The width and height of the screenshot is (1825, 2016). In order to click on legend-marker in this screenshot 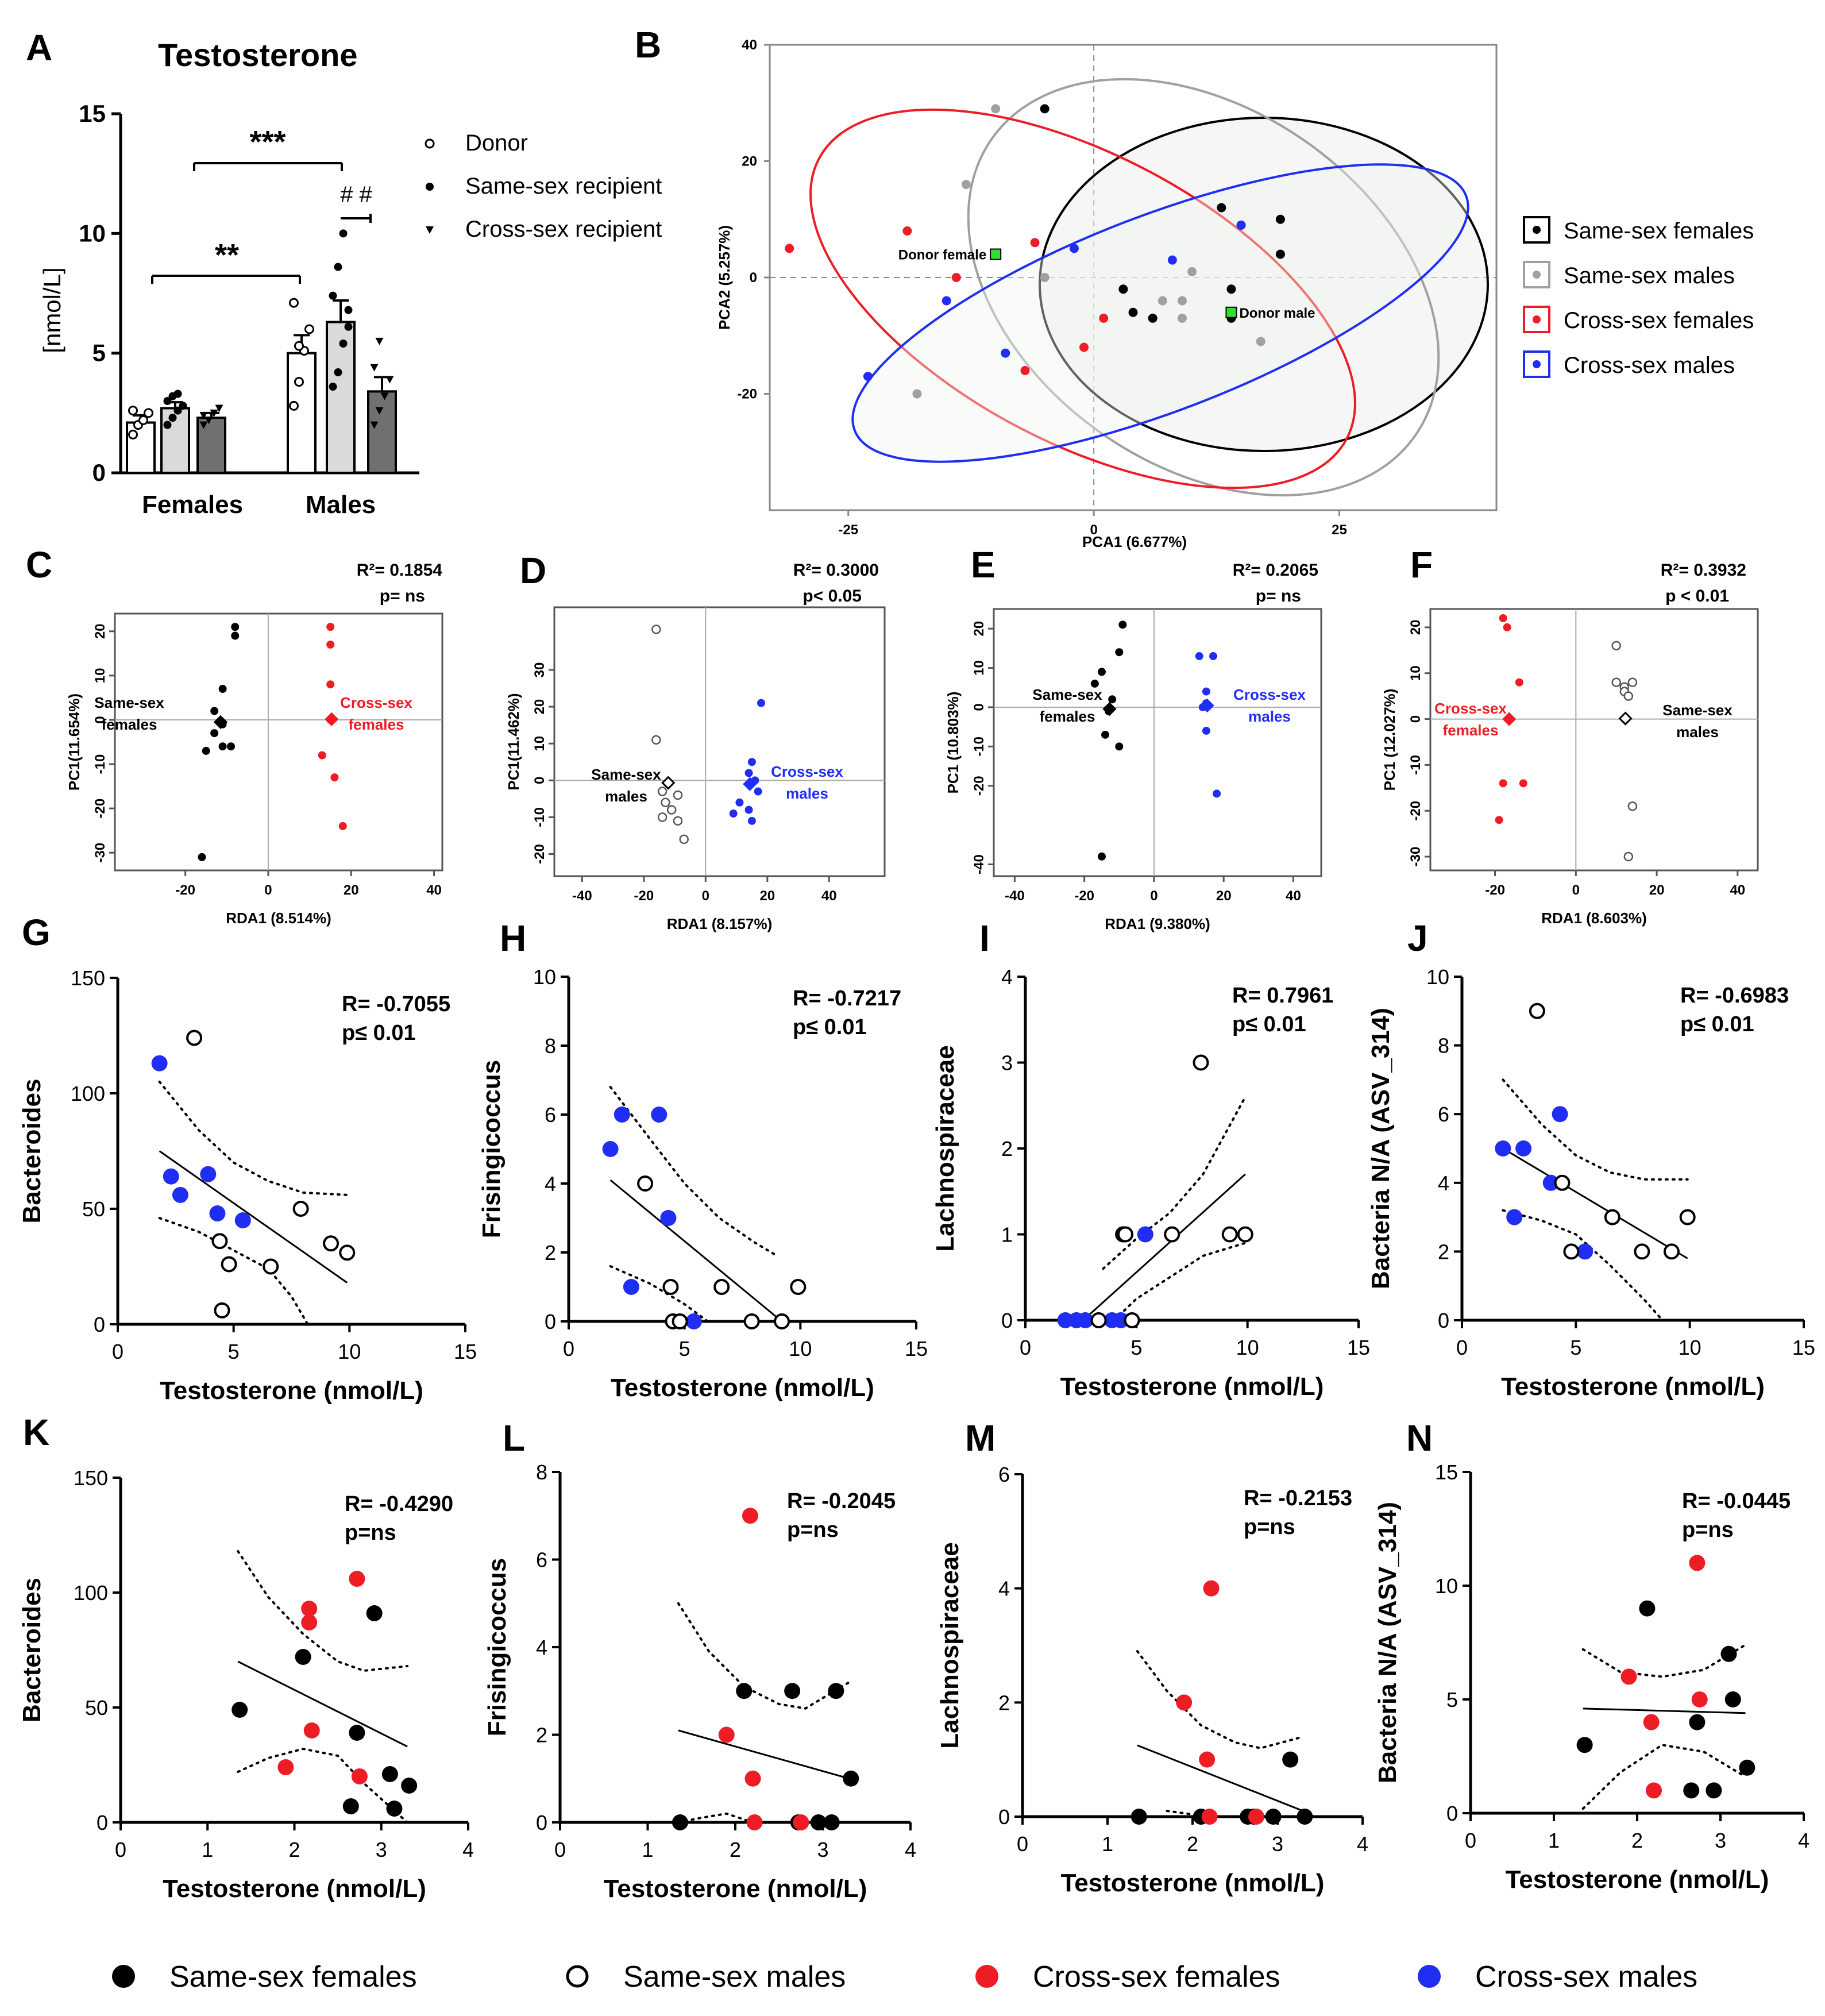, I will do `click(986, 1976)`.